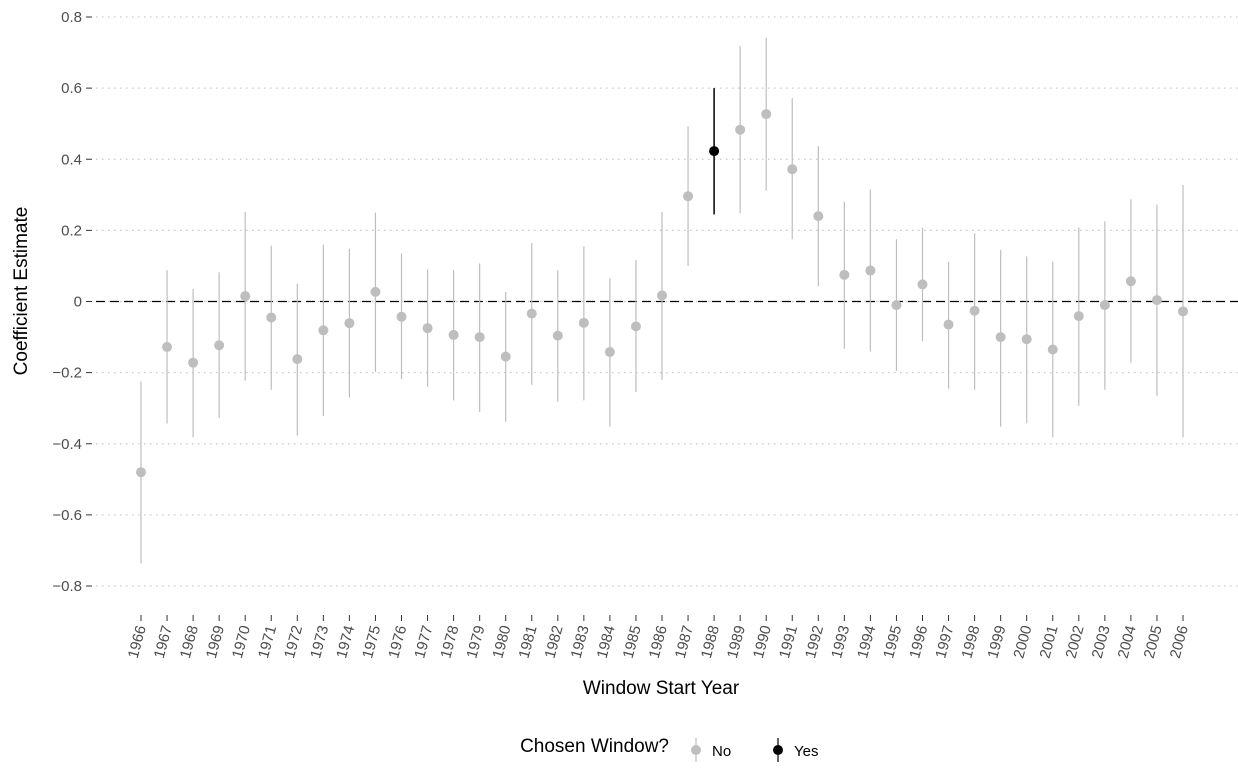 The width and height of the screenshot is (1238, 769). I want to click on x-tick-label: 2002, so click(1075, 642).